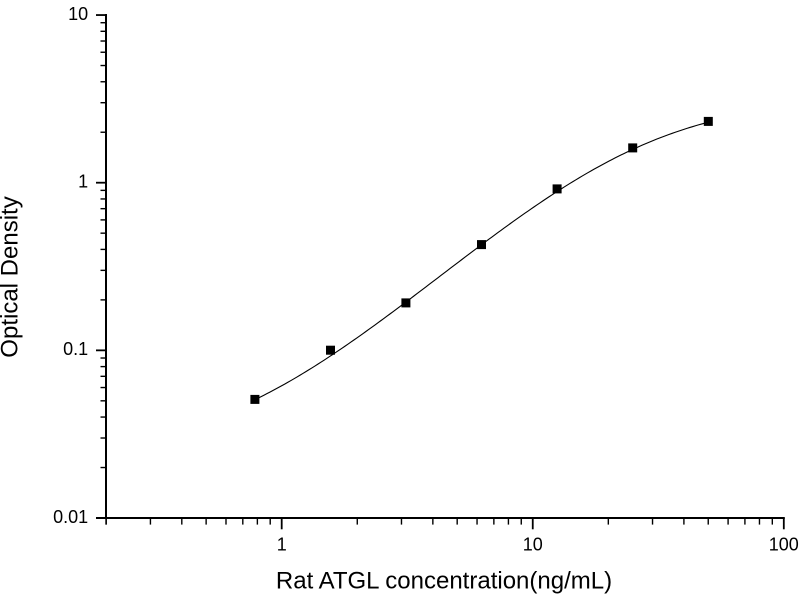  What do you see at coordinates (12, 276) in the screenshot?
I see `svg-text: Optical Density` at bounding box center [12, 276].